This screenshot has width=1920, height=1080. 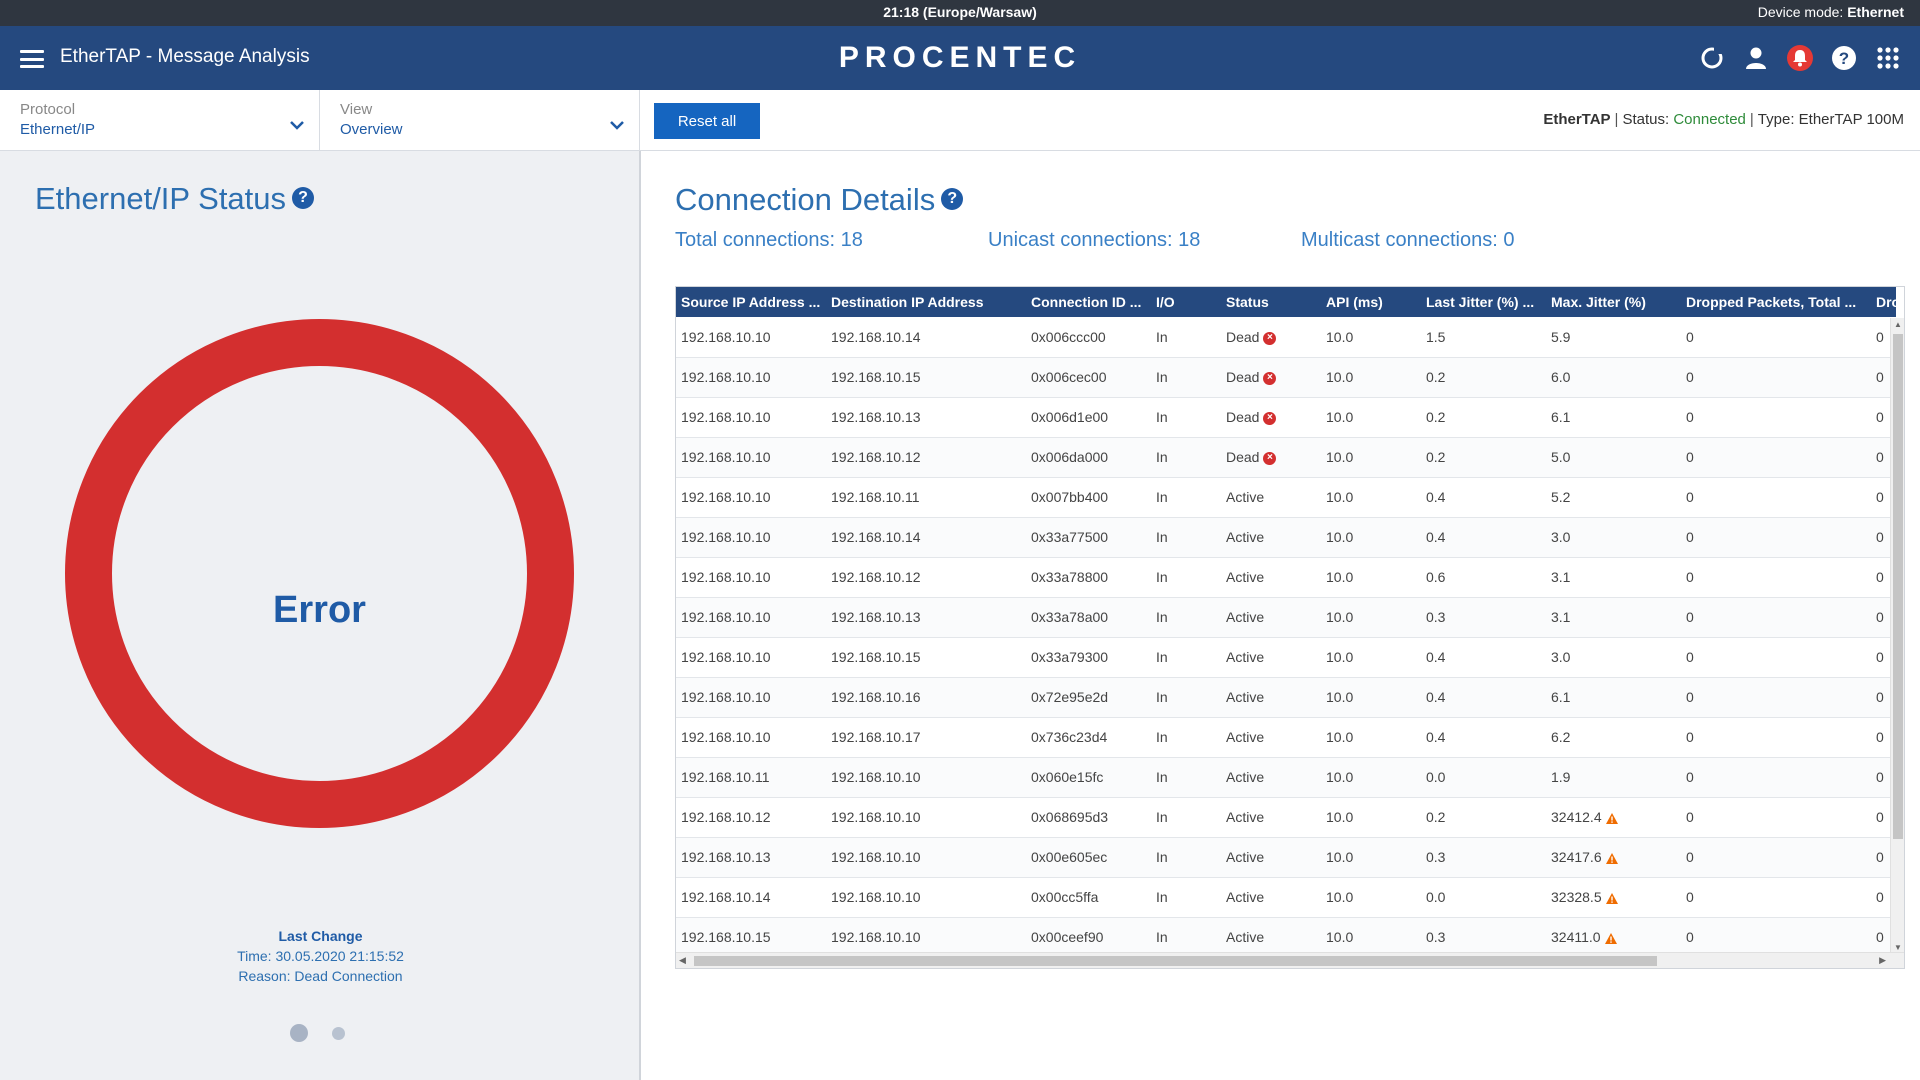 What do you see at coordinates (1882, 960) in the screenshot?
I see `scroll-right-icon: ▶` at bounding box center [1882, 960].